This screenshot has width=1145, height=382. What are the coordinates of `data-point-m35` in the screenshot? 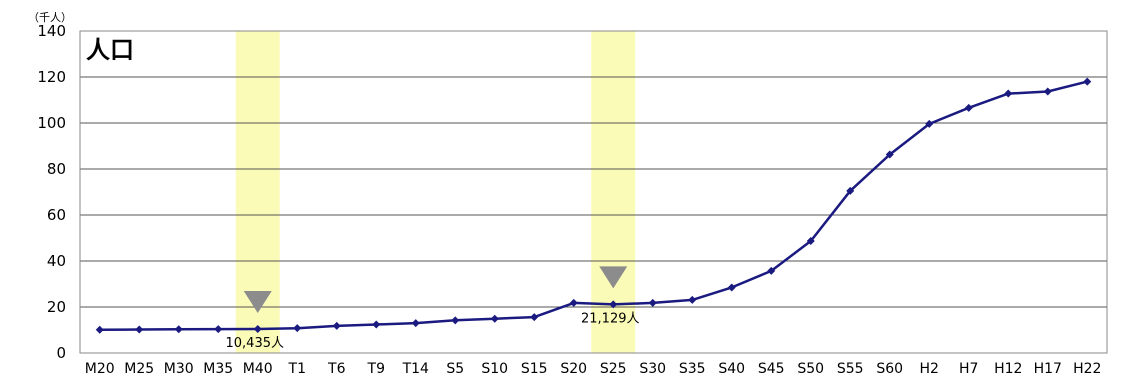 It's located at (218, 329).